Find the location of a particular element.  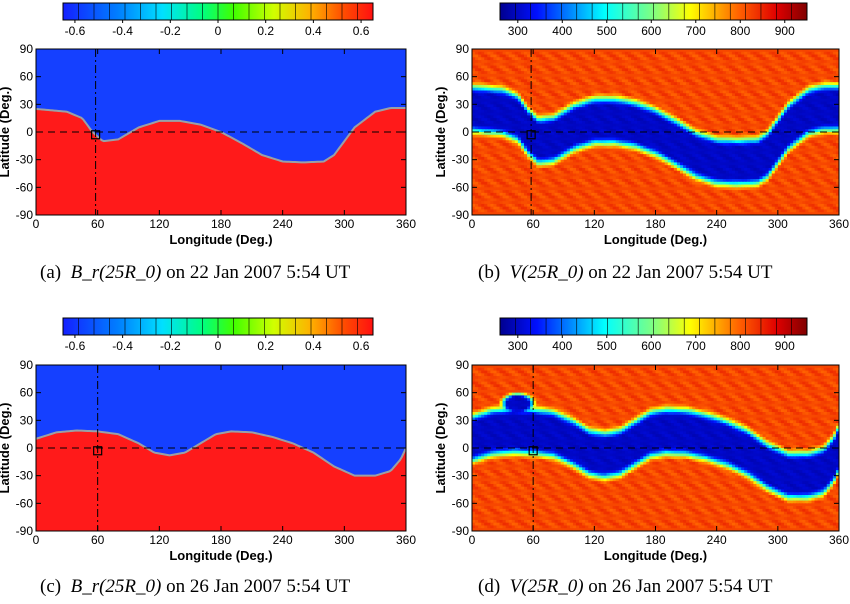

colorbar-tick-label: -0.4 is located at coordinates (122, 31).